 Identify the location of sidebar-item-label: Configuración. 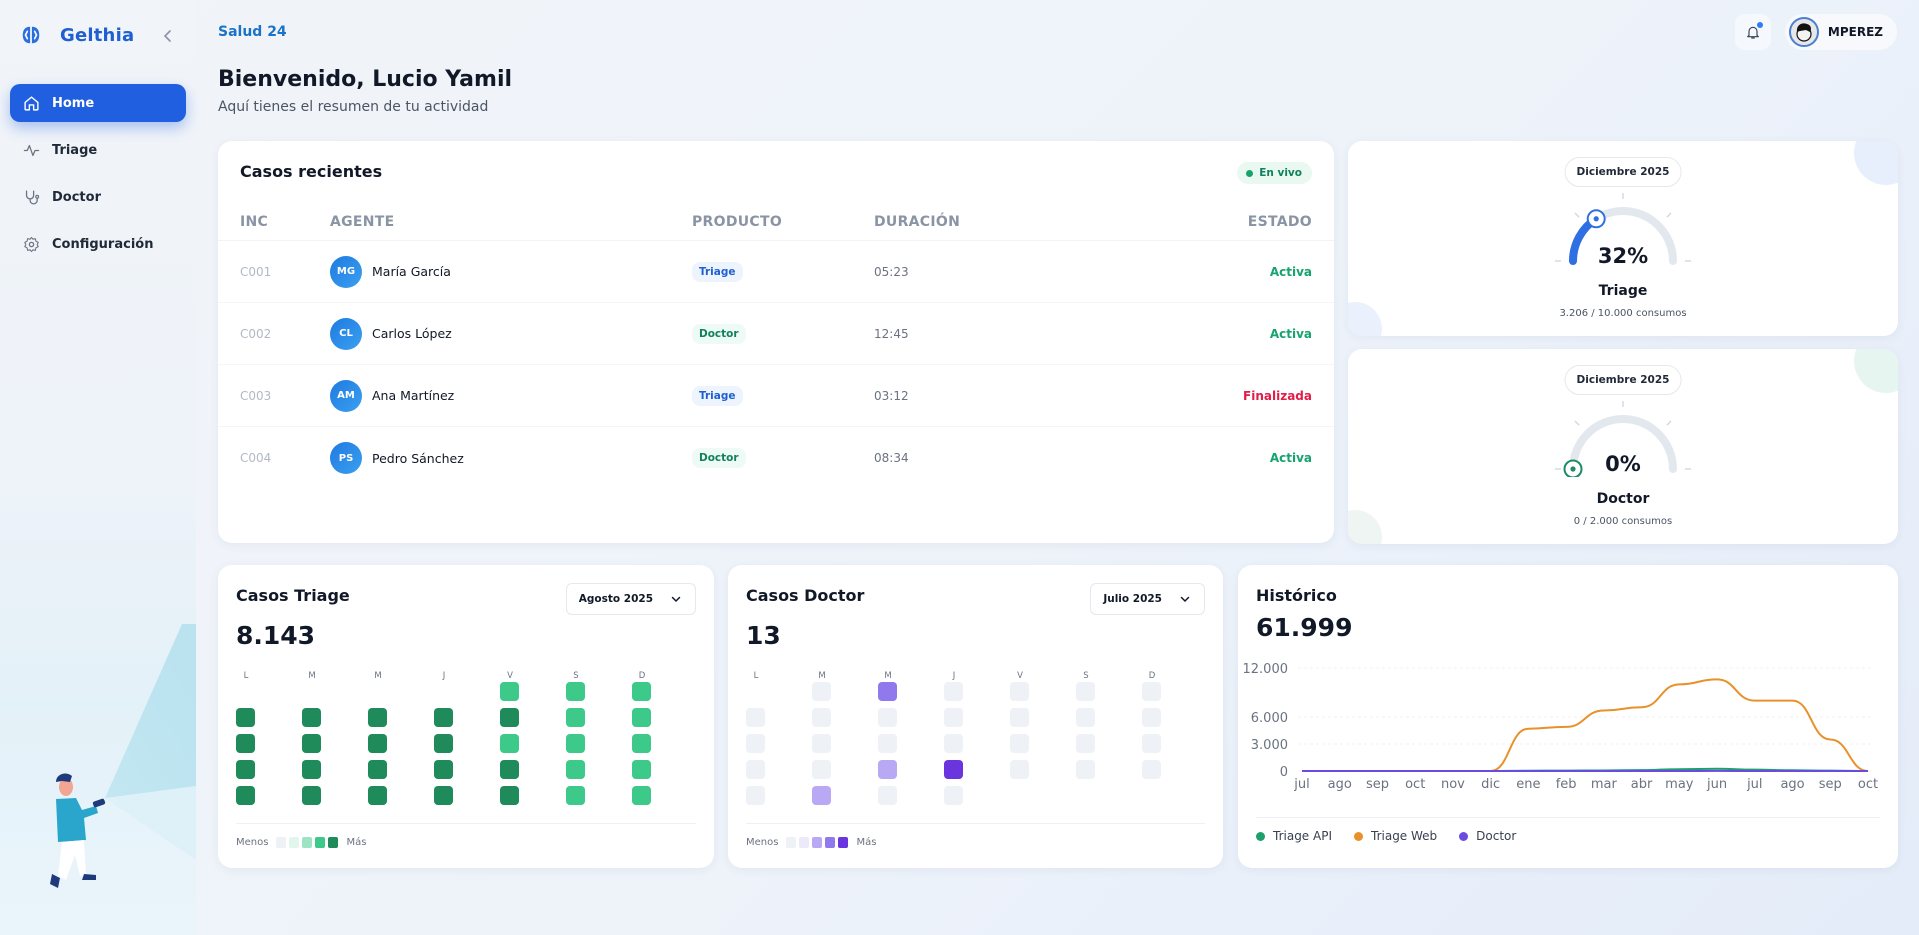
(103, 244).